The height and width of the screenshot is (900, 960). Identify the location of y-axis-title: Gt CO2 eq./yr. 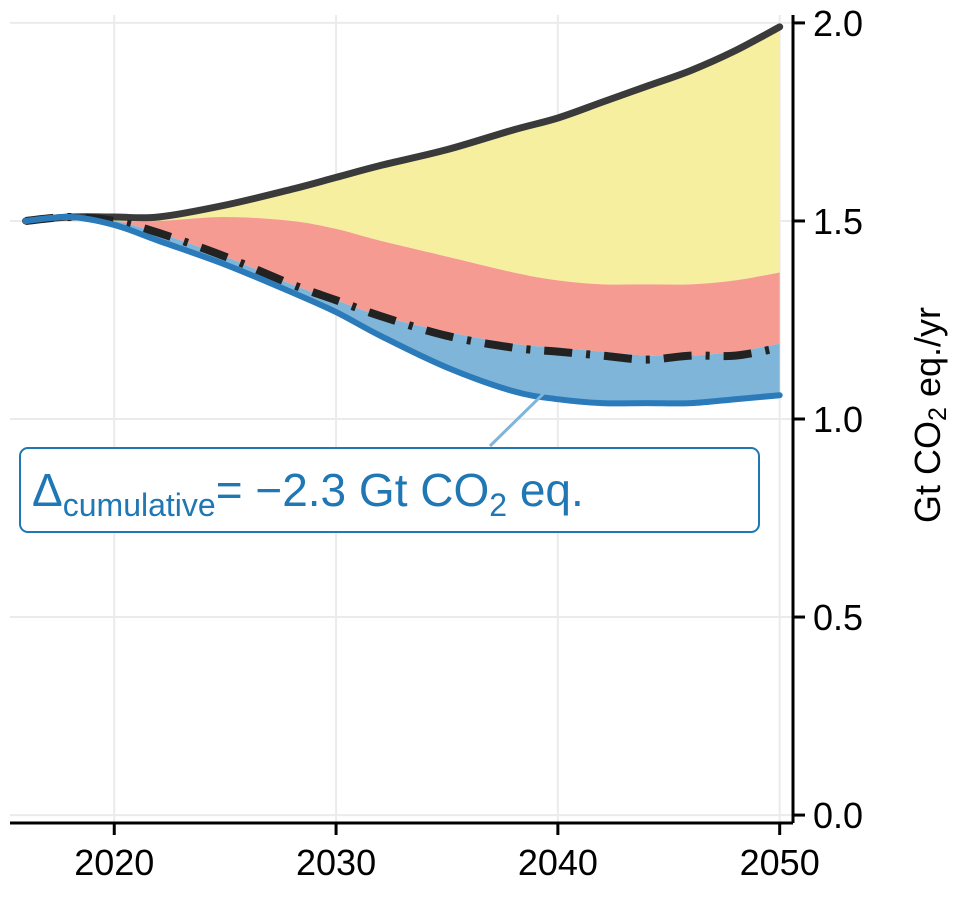
(929, 415).